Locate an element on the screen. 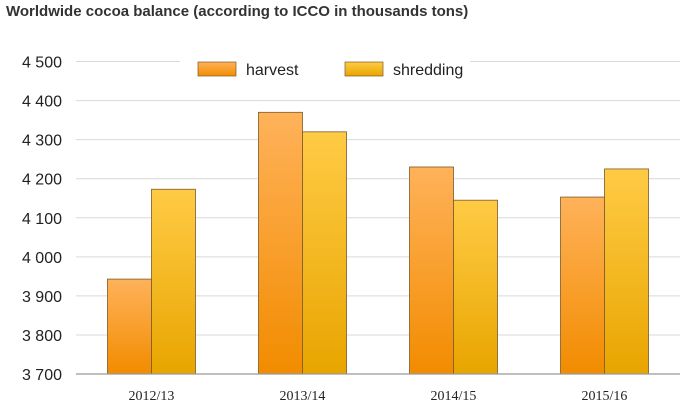 Image resolution: width=700 pixels, height=408 pixels. y-tick-label: 3 800 is located at coordinates (42, 336).